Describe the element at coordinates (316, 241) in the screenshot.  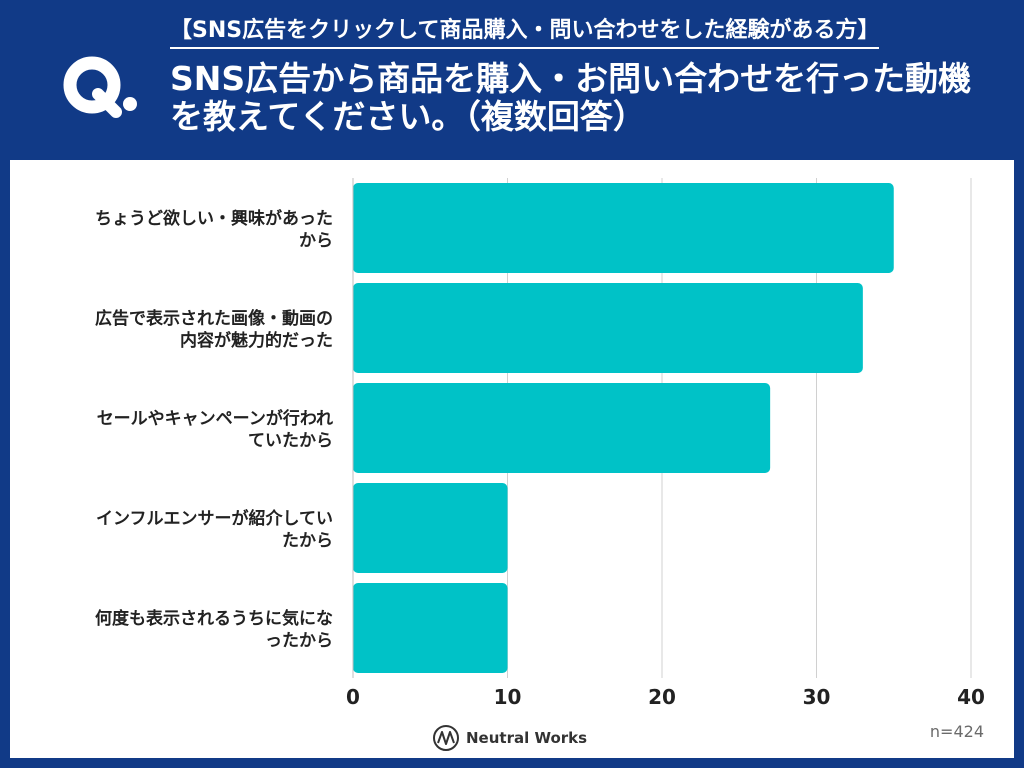
I see `category-label-line: から` at that location.